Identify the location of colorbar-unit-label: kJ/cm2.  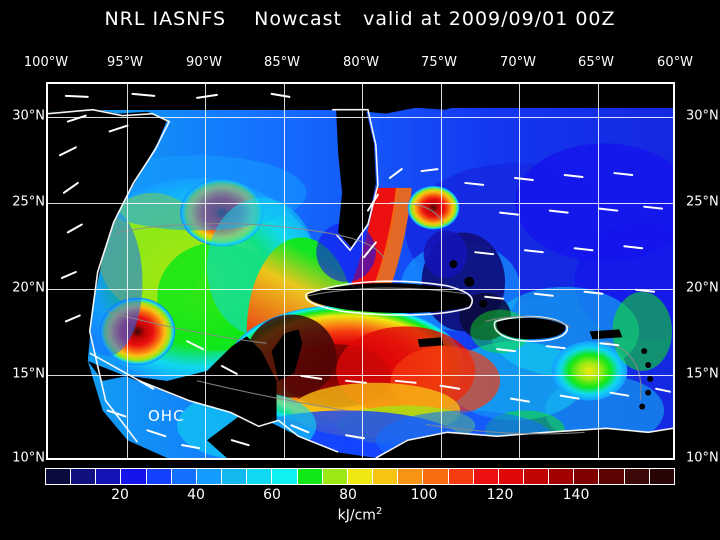
(360, 515).